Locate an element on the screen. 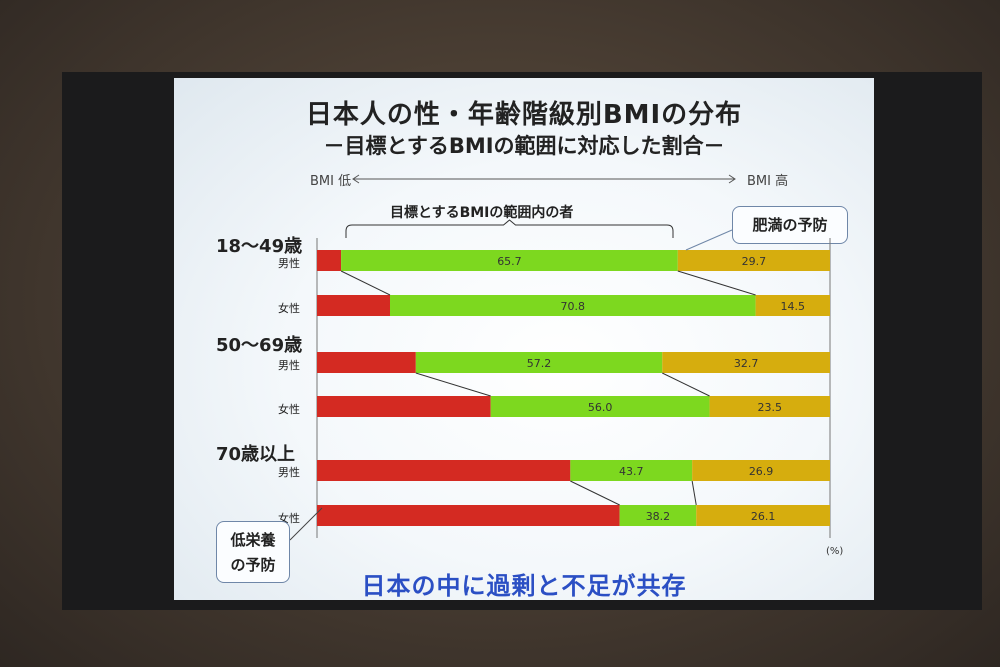  bmi-direction-arrow-icon is located at coordinates (544, 179).